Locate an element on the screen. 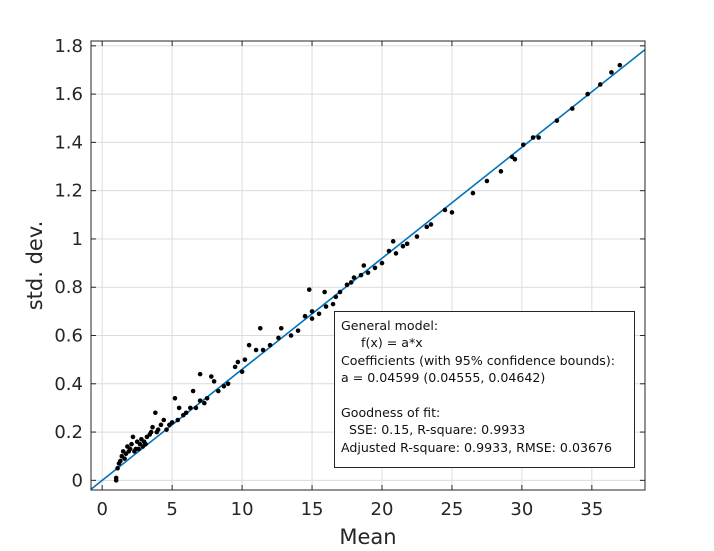 This screenshot has width=714, height=551. y-tick-label: 1 is located at coordinates (77, 239).